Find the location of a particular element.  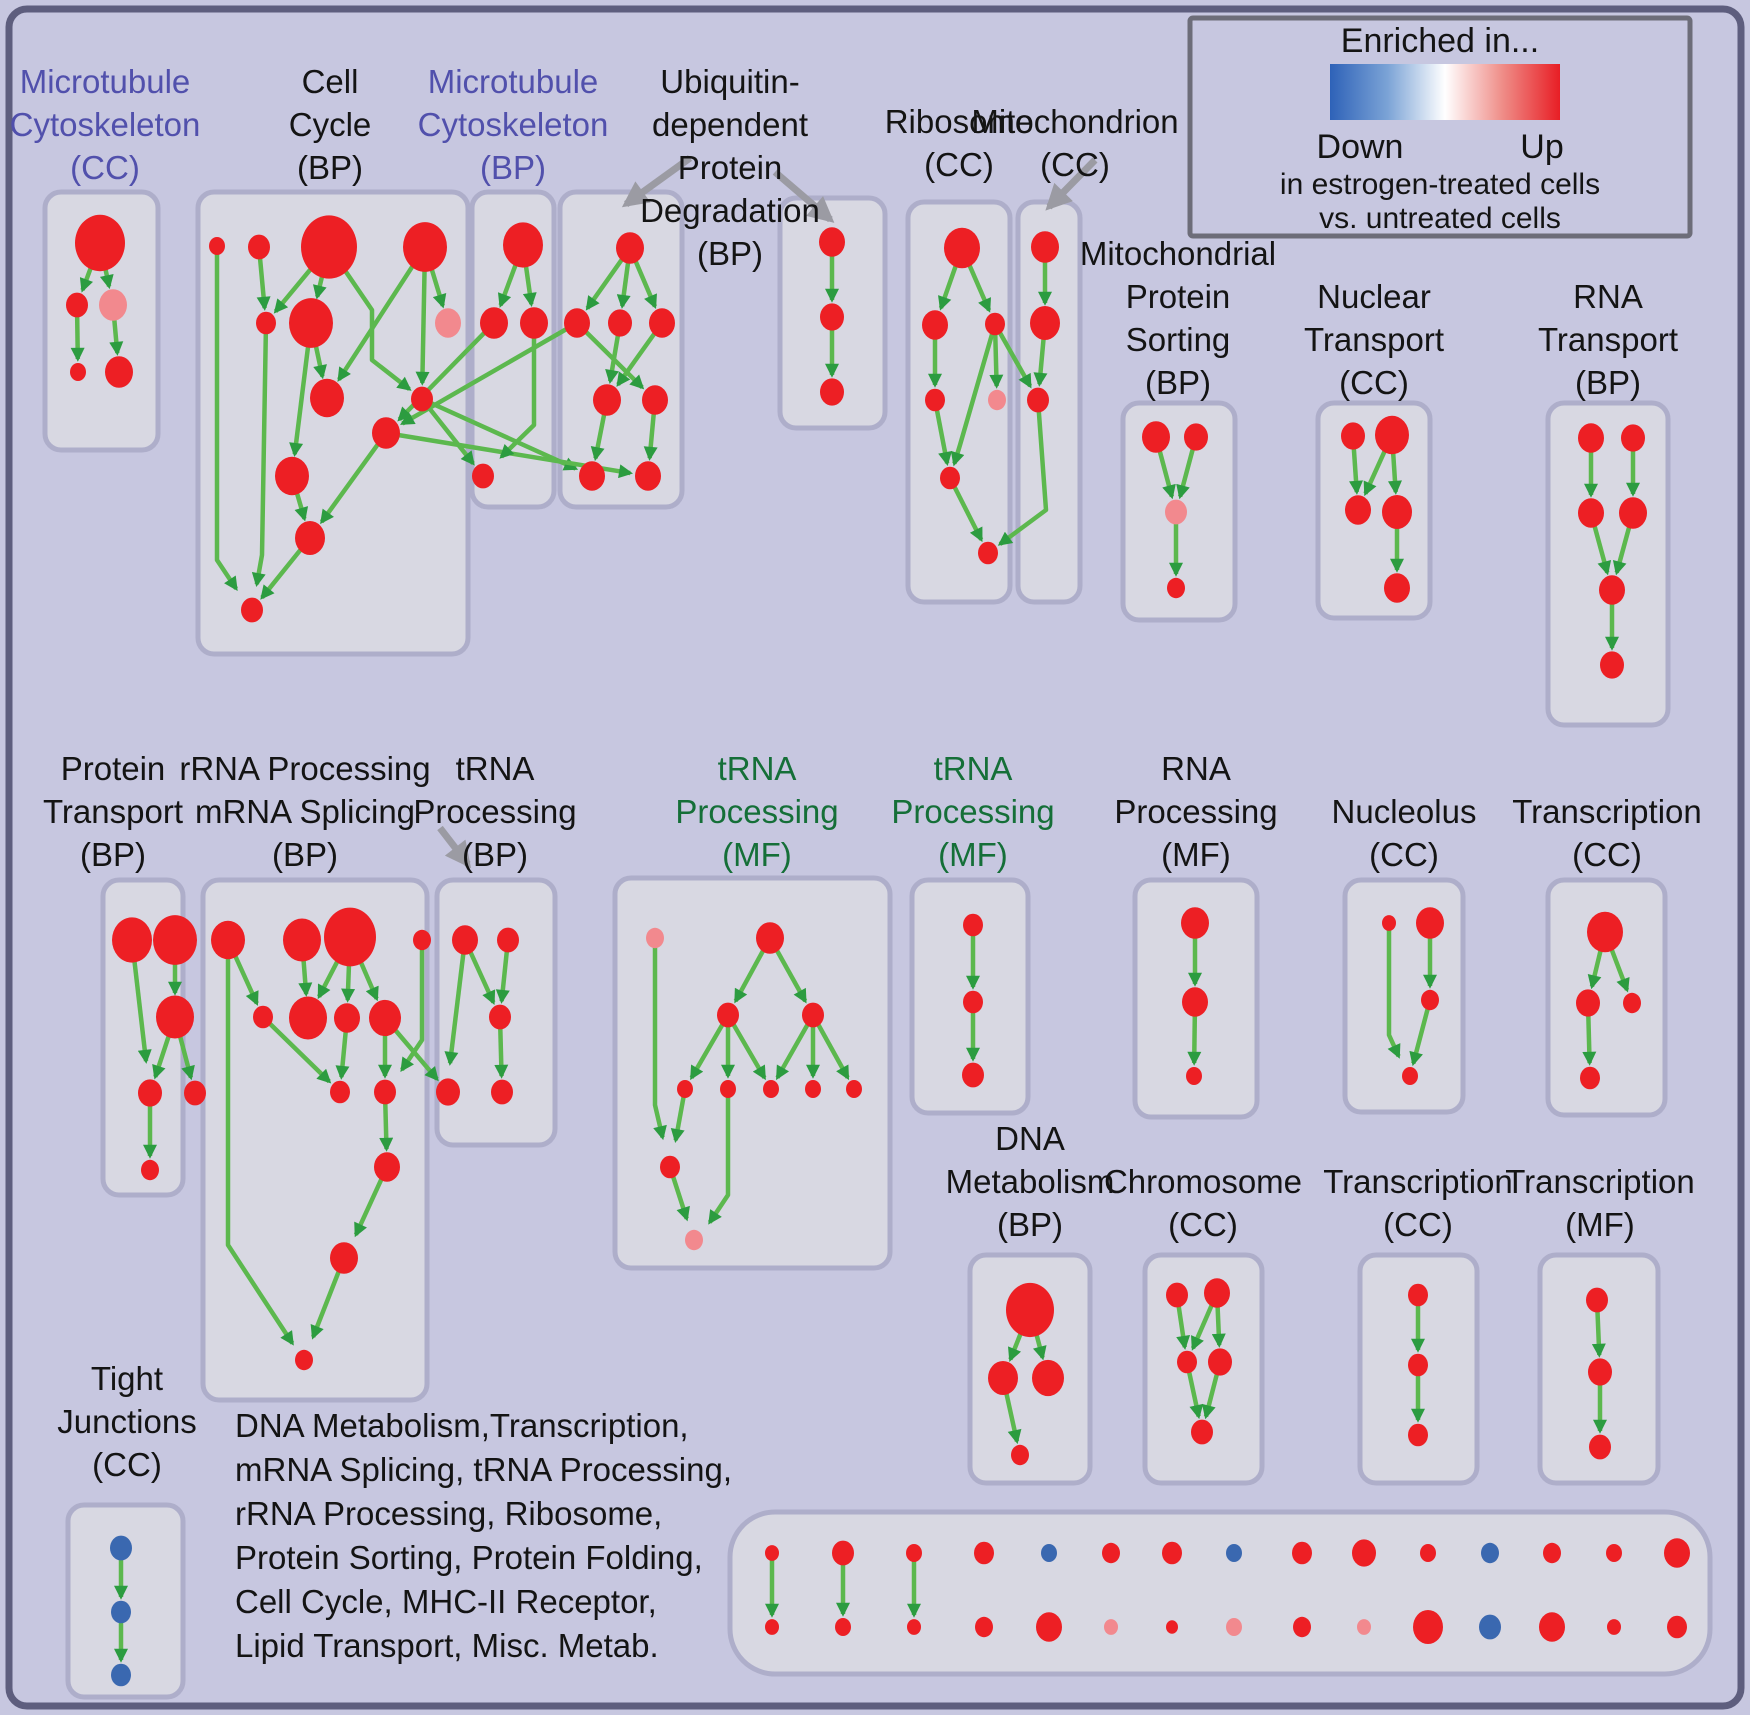

group-label-mitochondrion-cc: Mitochondrion (CC) is located at coordinates (1074, 143).